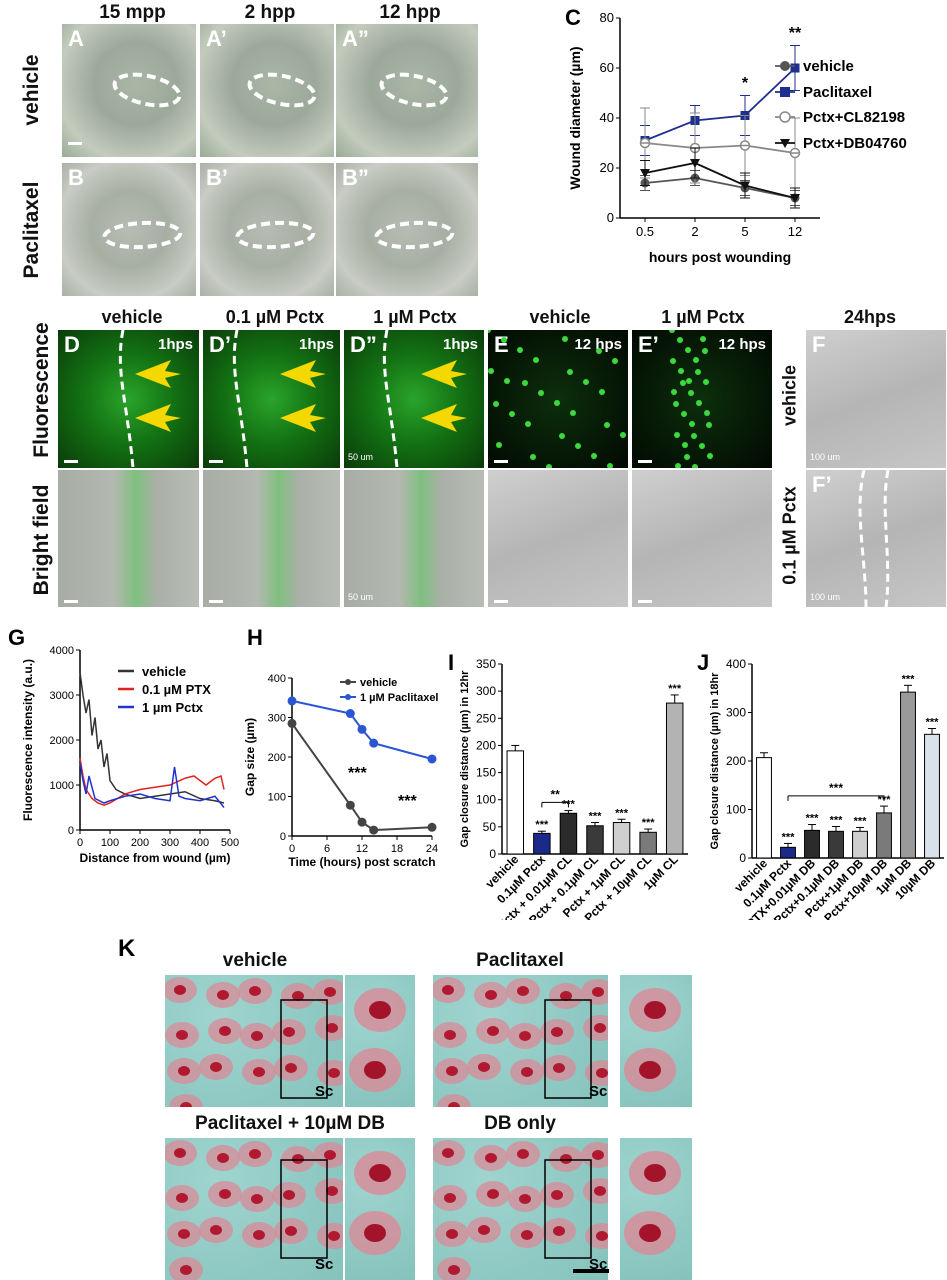 This screenshot has height=1280, width=947. I want to click on panel-letter-b0: B, so click(76, 177).